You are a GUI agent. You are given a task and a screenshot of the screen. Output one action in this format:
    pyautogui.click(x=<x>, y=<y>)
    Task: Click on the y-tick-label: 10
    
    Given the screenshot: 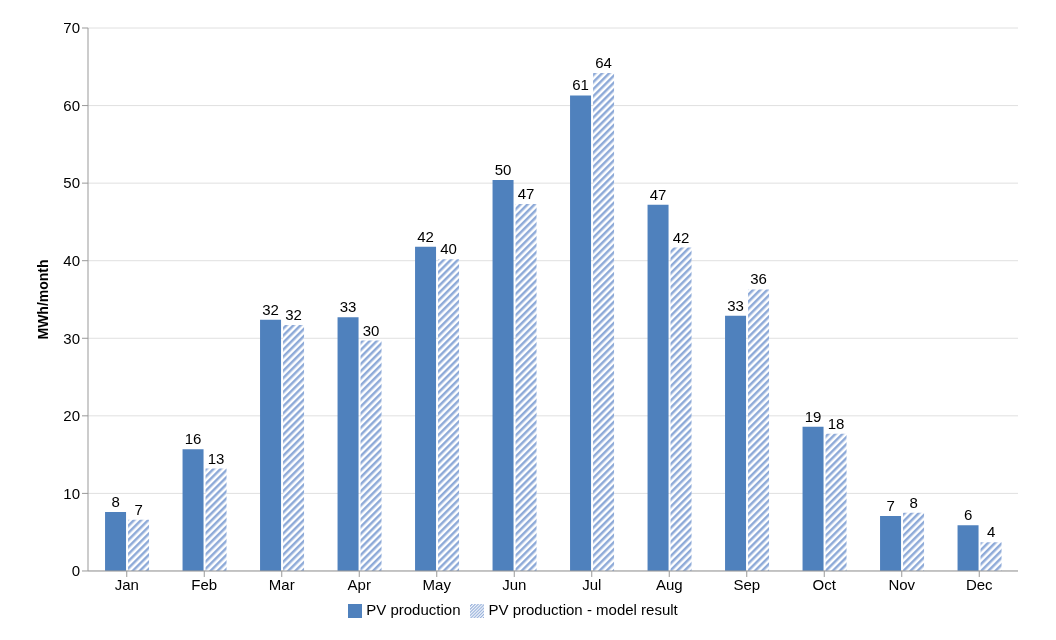 What is the action you would take?
    pyautogui.click(x=71, y=493)
    